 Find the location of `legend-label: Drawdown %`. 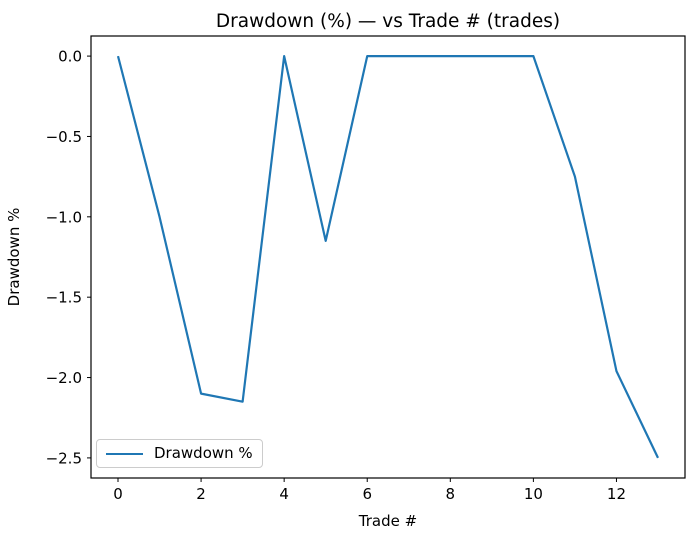

legend-label: Drawdown % is located at coordinates (203, 453).